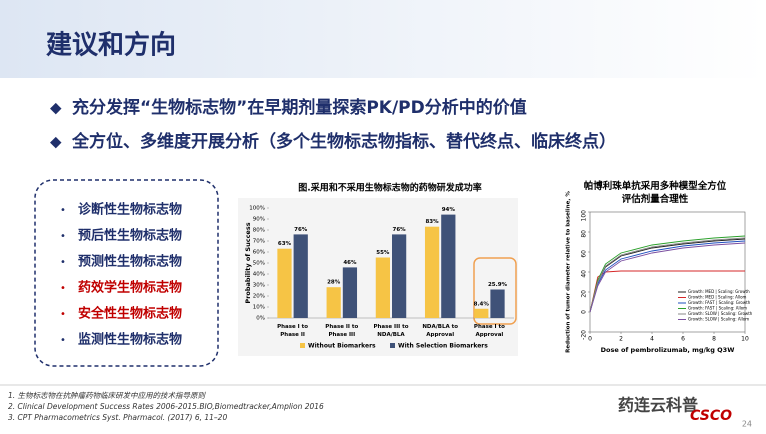 This screenshot has height=434, width=766. What do you see at coordinates (658, 405) in the screenshot?
I see `watermark: 药连云科普` at bounding box center [658, 405].